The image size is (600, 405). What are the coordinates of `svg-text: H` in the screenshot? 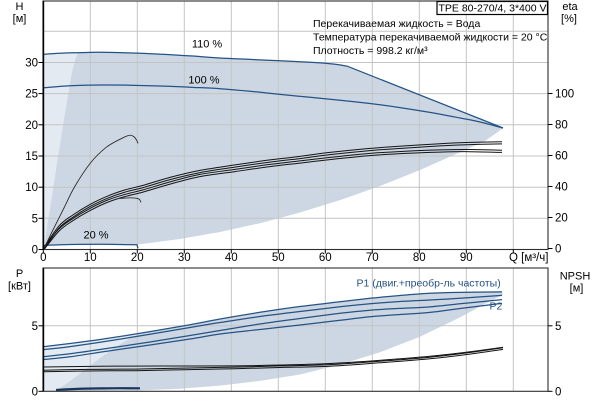 It's located at (20, 7).